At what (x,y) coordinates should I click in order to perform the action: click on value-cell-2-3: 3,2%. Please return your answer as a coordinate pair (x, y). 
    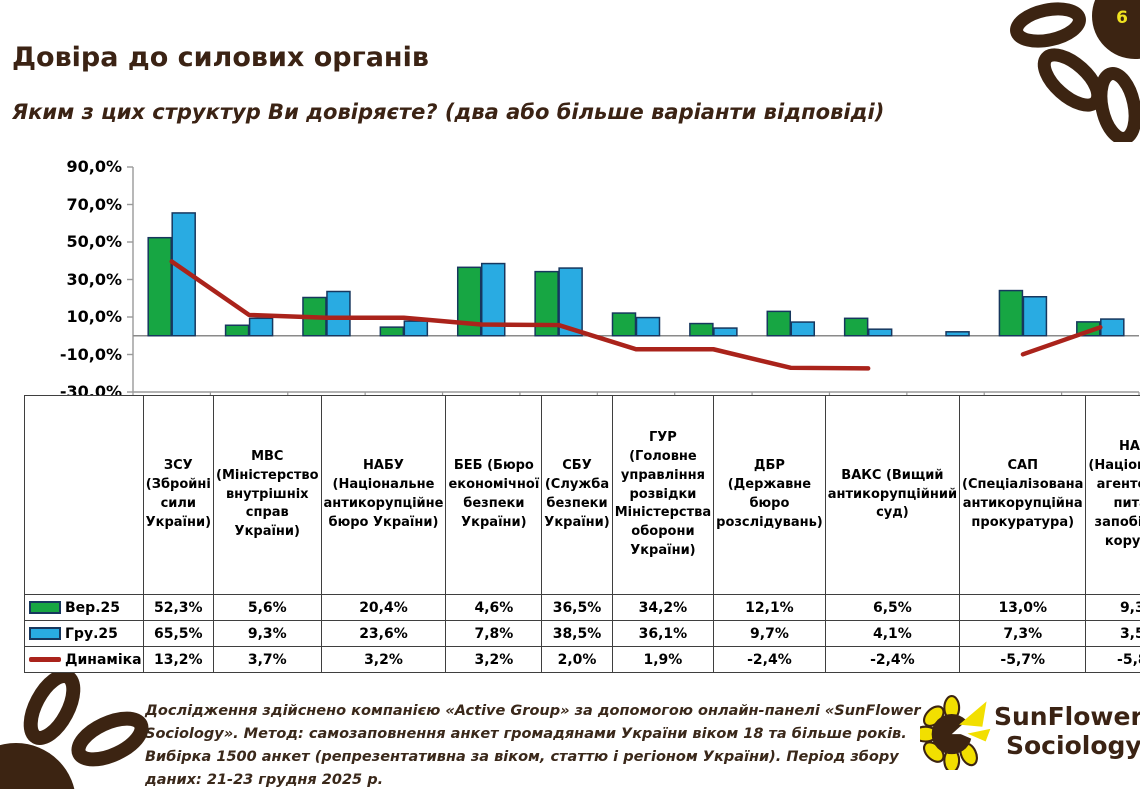
    Looking at the image, I should click on (494, 659).